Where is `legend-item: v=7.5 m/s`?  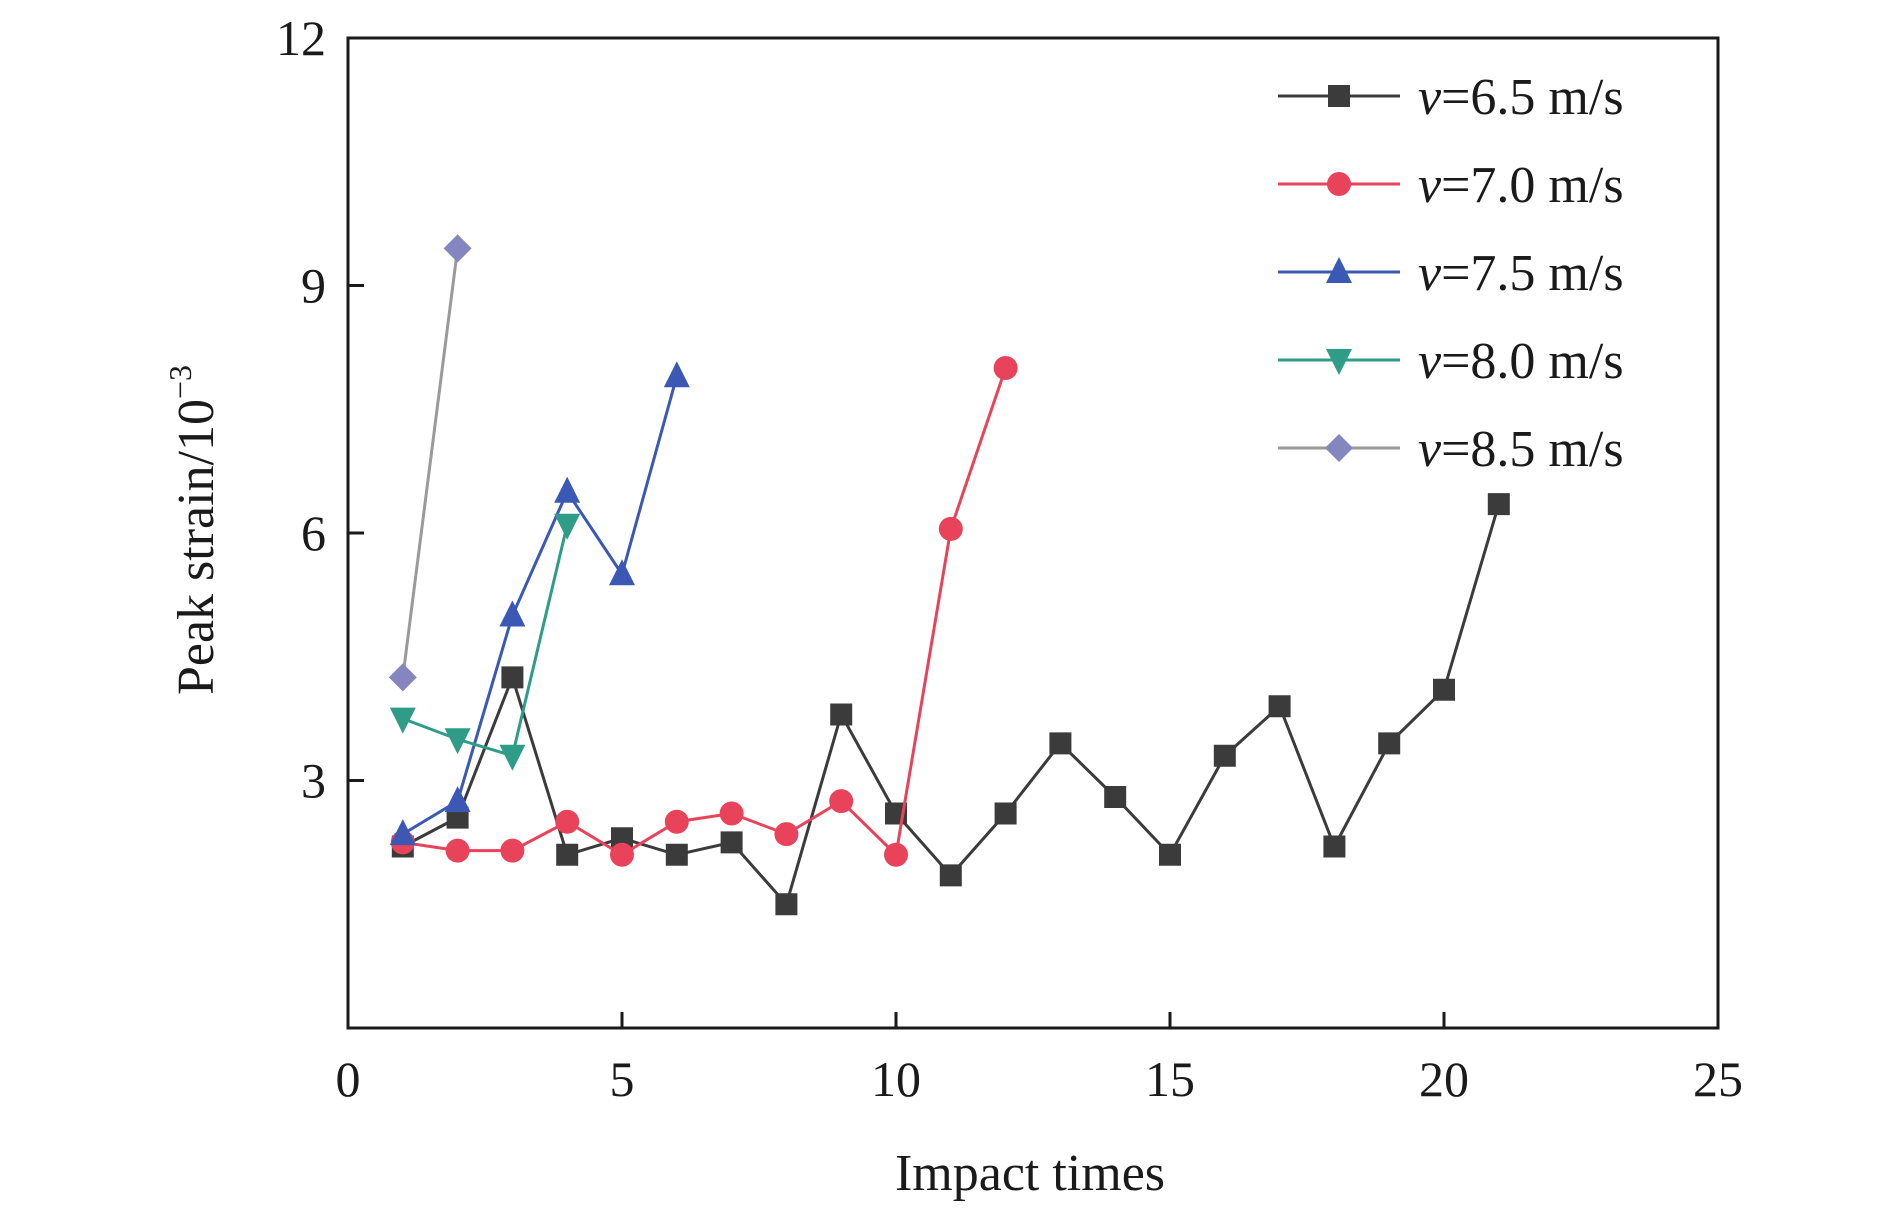 legend-item: v=7.5 m/s is located at coordinates (1451, 273).